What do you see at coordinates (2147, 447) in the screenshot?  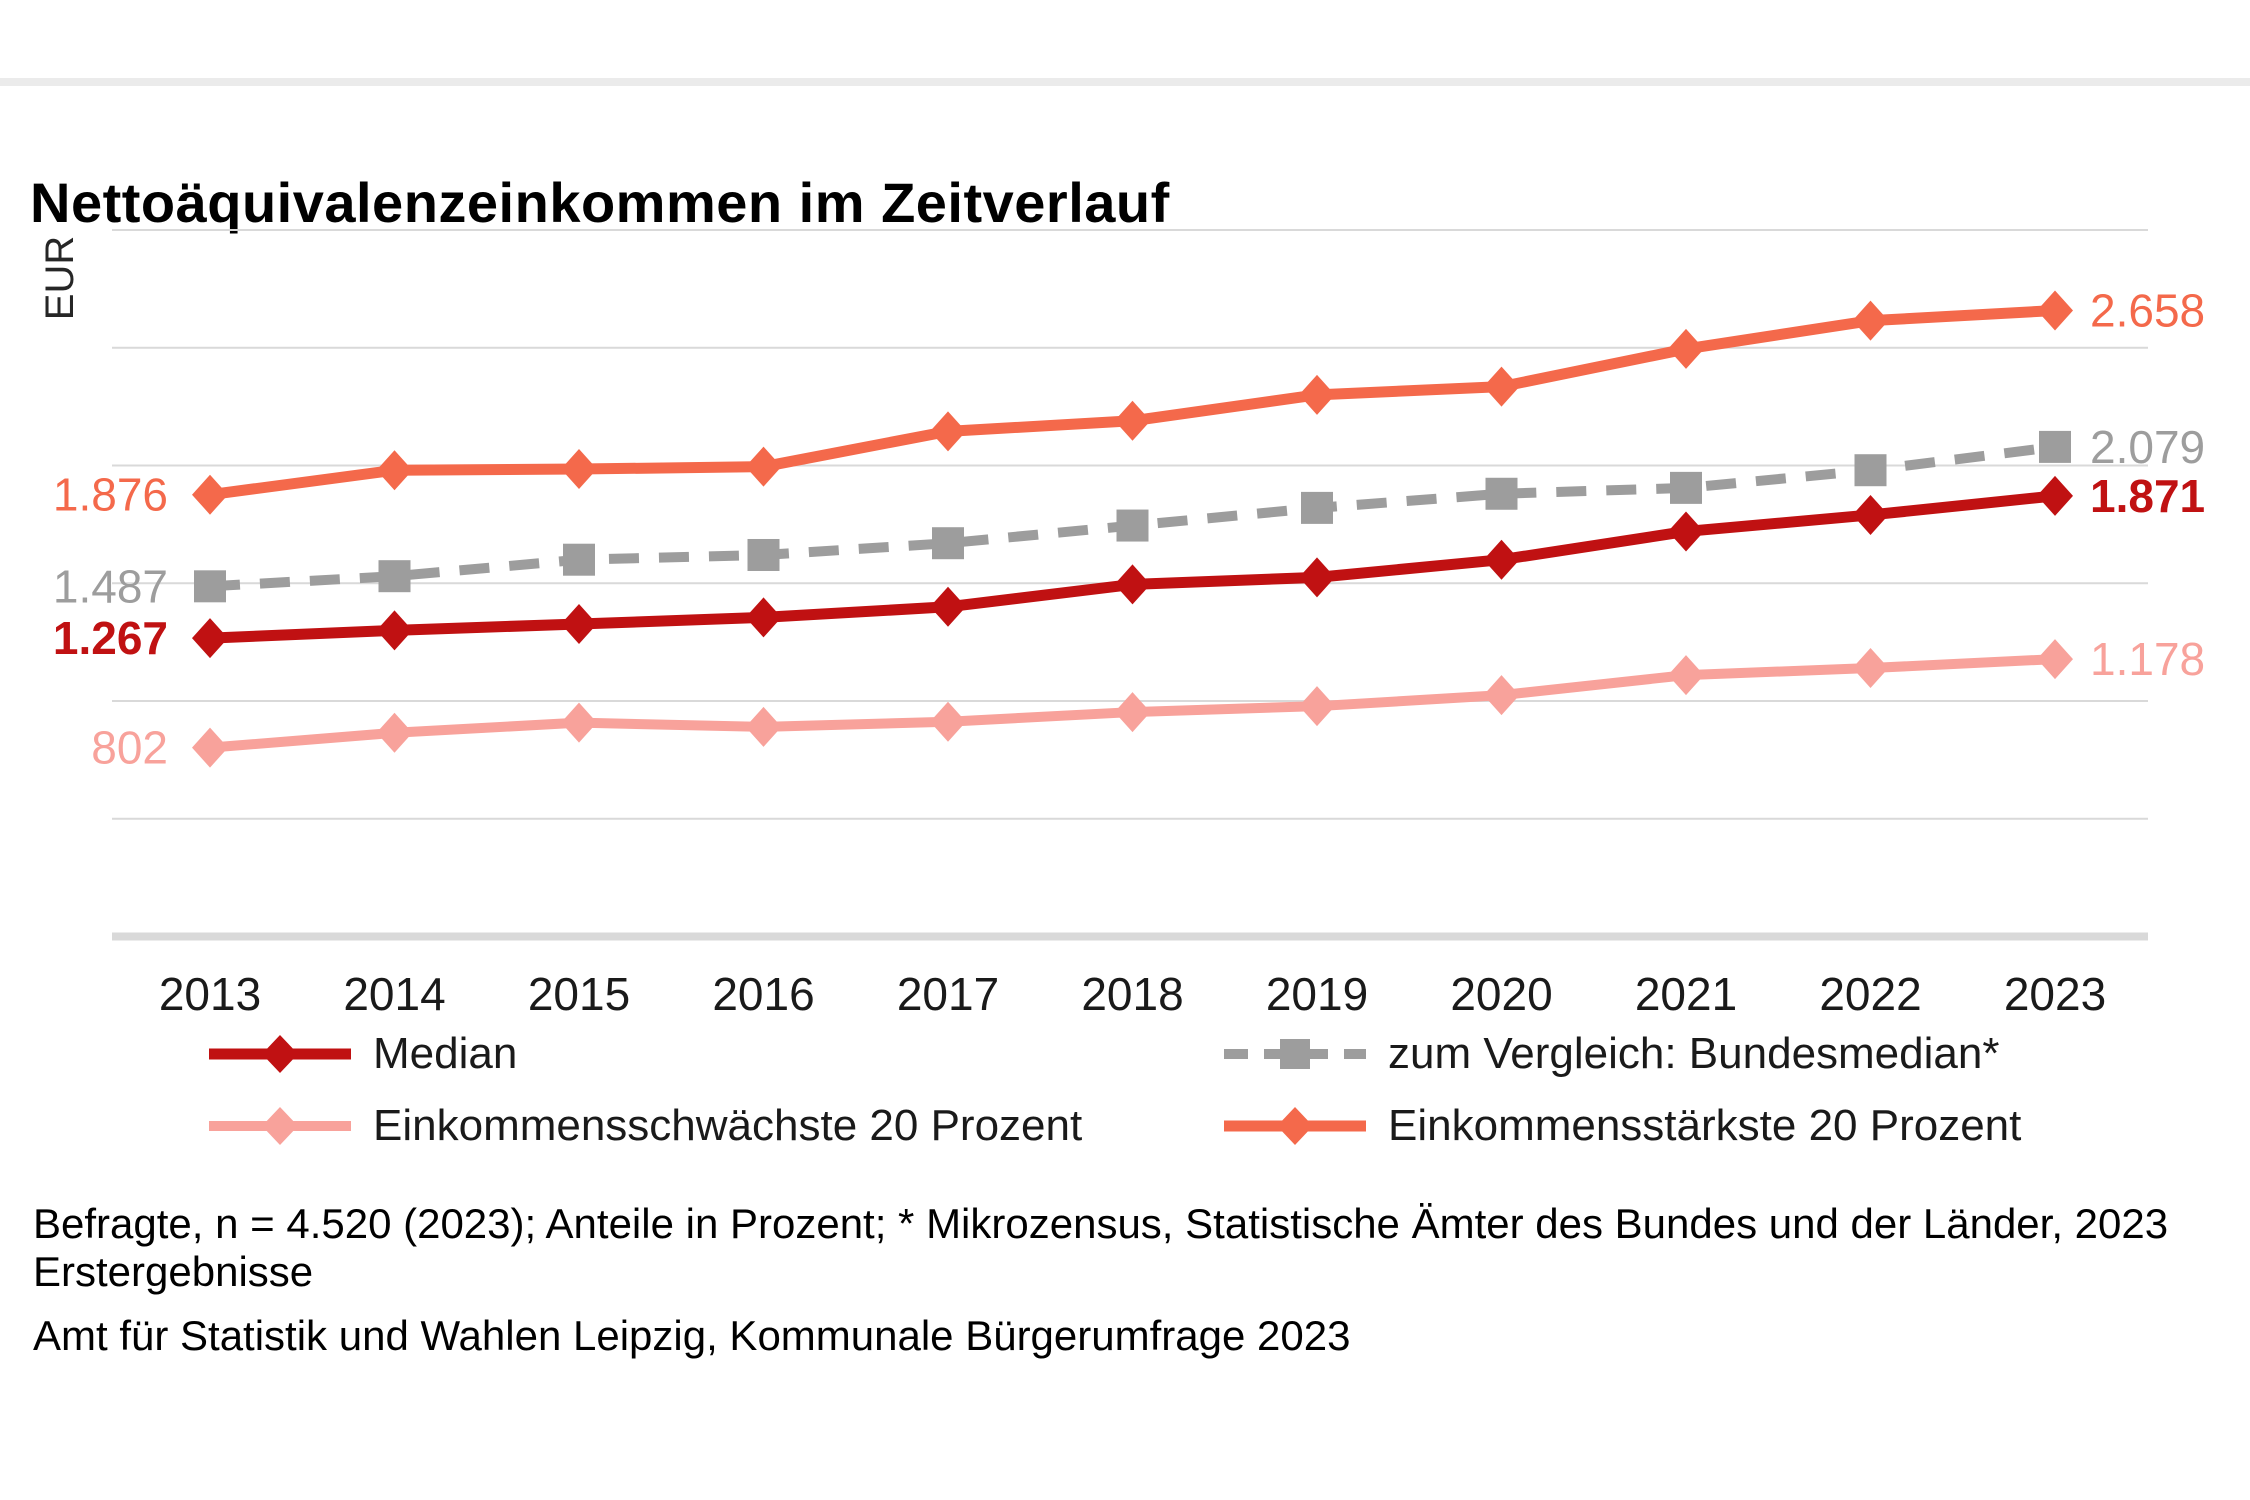 I see `data-label-last: 2.079` at bounding box center [2147, 447].